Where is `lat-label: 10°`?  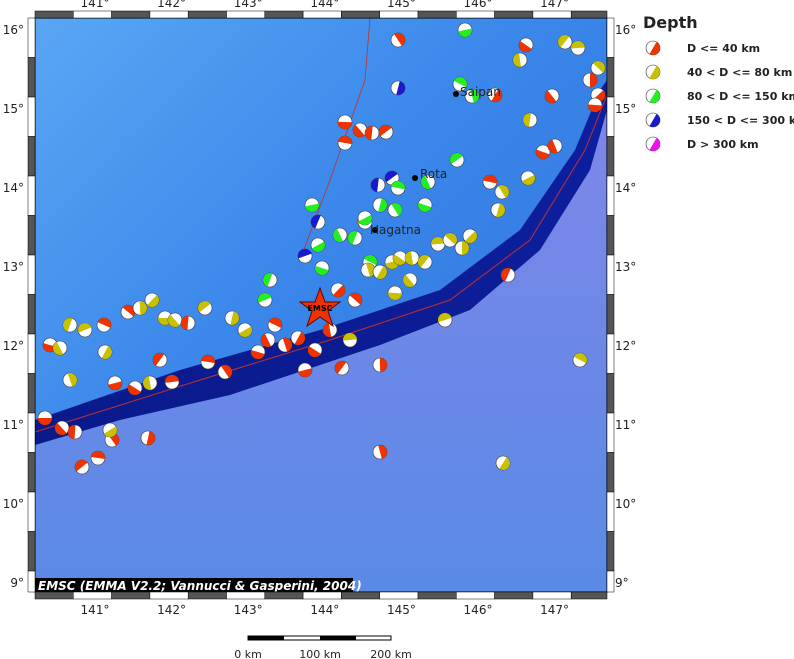
lat-label: 10° is located at coordinates (13, 504).